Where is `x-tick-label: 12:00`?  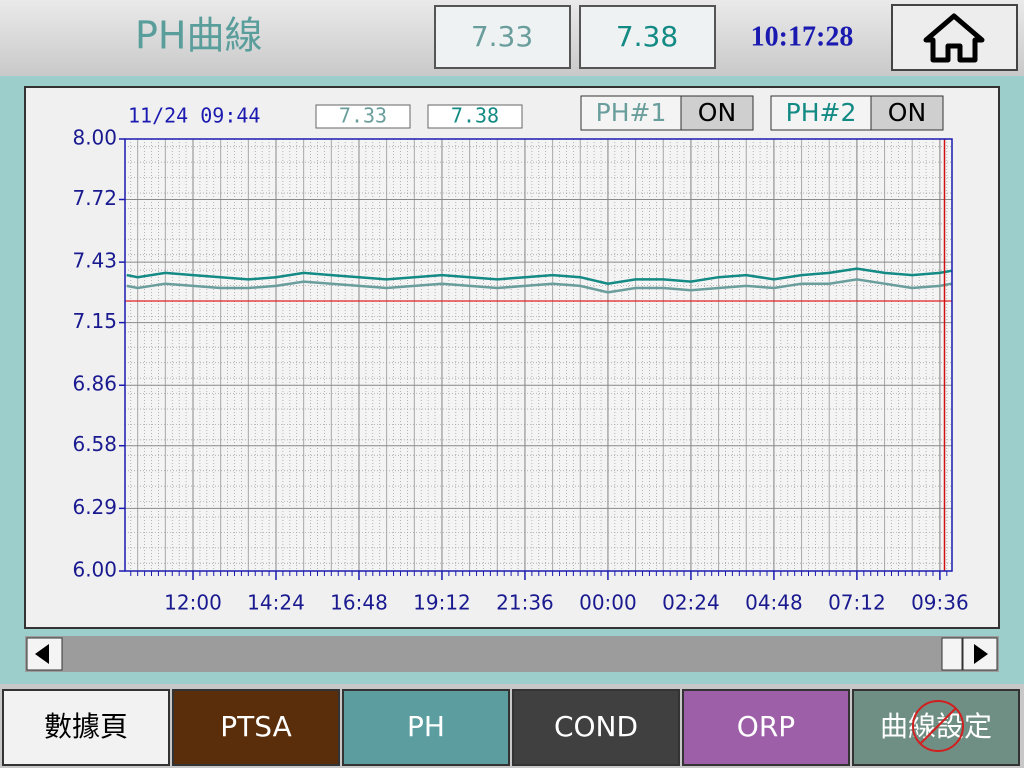
x-tick-label: 12:00 is located at coordinates (193, 603).